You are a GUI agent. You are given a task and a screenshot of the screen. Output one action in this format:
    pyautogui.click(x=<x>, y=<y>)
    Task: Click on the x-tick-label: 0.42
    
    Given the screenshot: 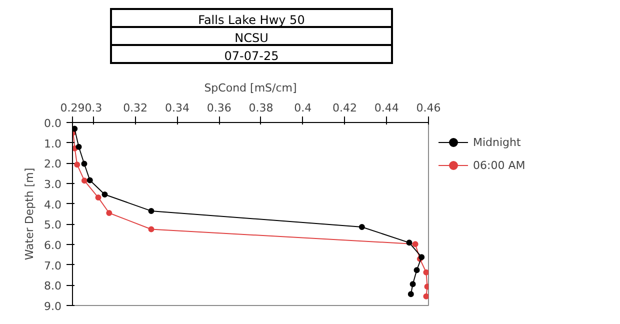 What is the action you would take?
    pyautogui.click(x=344, y=108)
    